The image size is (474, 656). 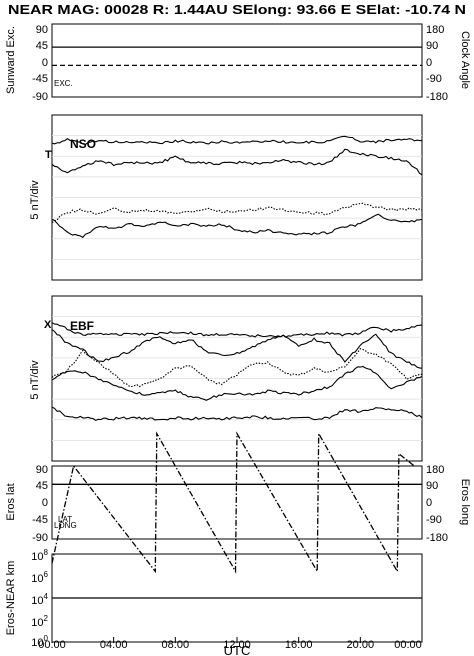 What do you see at coordinates (361, 645) in the screenshot?
I see `x-tick-label: 20:00` at bounding box center [361, 645].